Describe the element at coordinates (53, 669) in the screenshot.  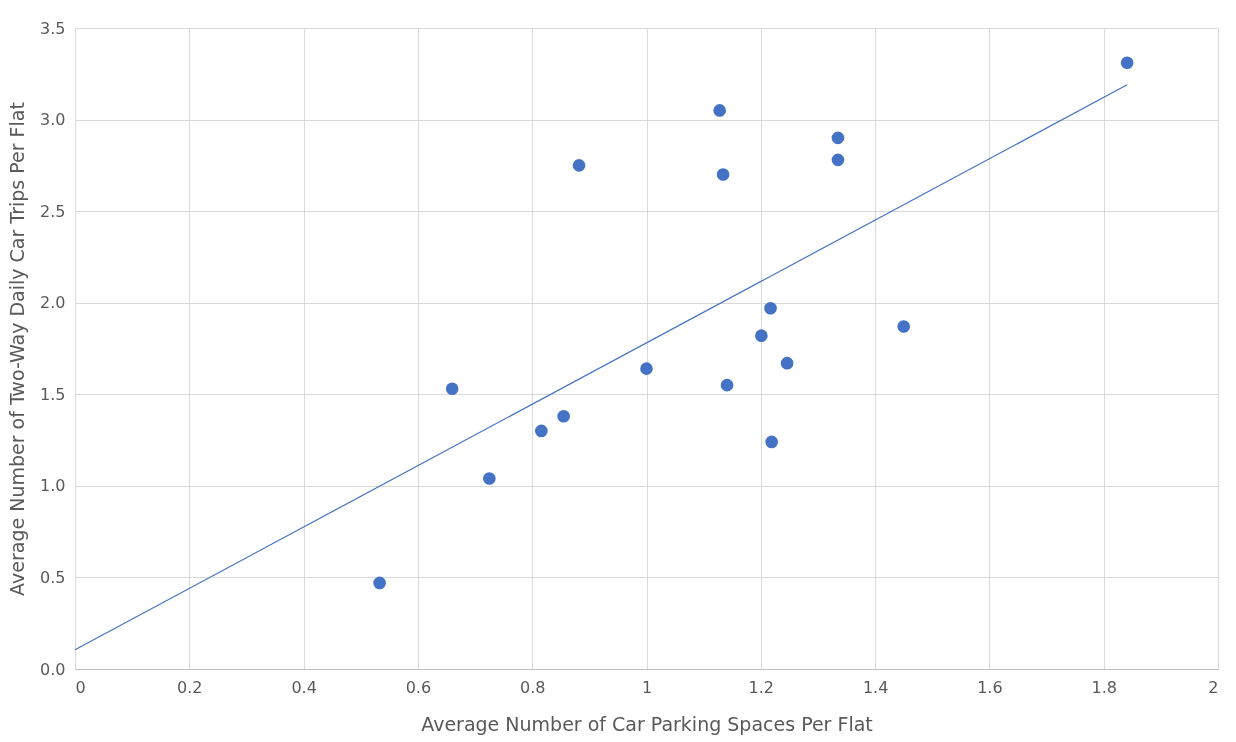
I see `y-tick-label: 0.0` at that location.